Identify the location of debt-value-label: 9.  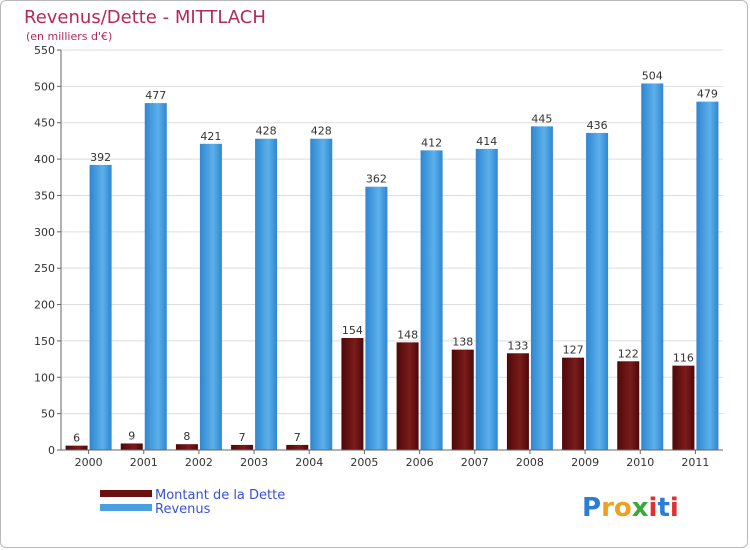
(131, 435).